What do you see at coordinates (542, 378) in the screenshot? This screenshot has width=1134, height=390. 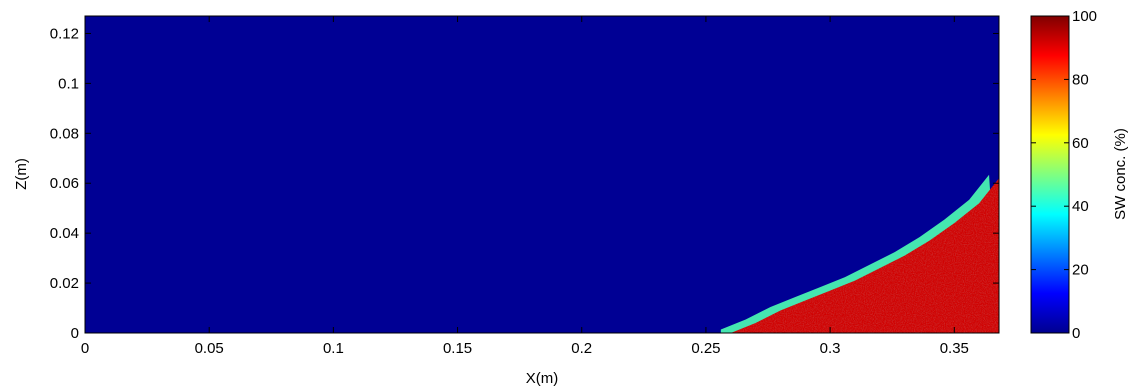 I see `x-axis-label: X(m)` at bounding box center [542, 378].